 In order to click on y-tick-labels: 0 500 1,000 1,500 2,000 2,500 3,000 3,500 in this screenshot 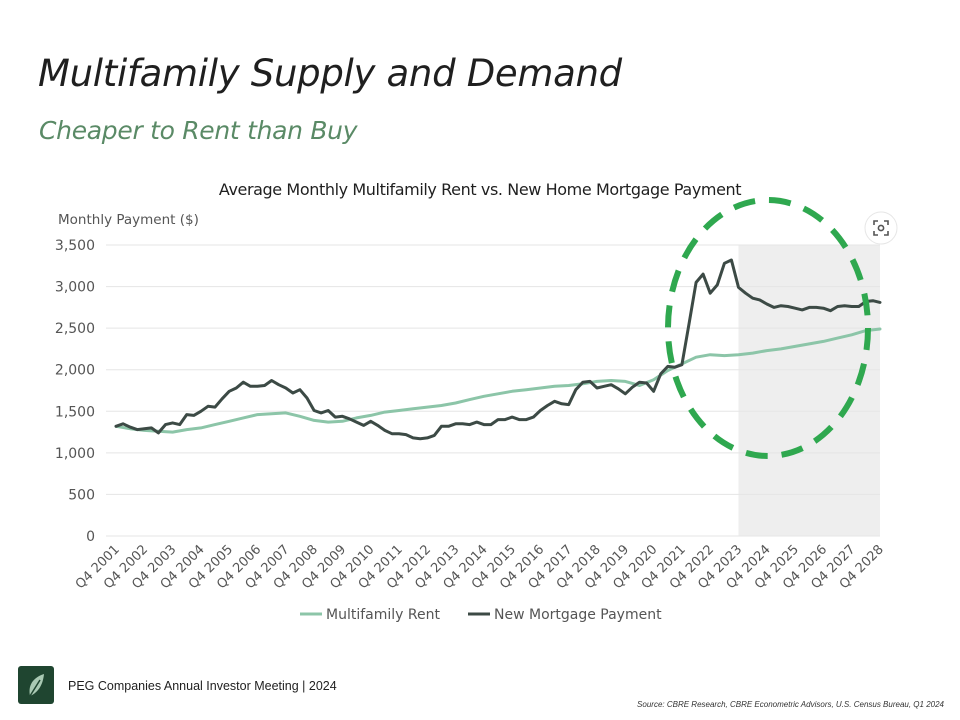, I will do `click(75, 391)`.